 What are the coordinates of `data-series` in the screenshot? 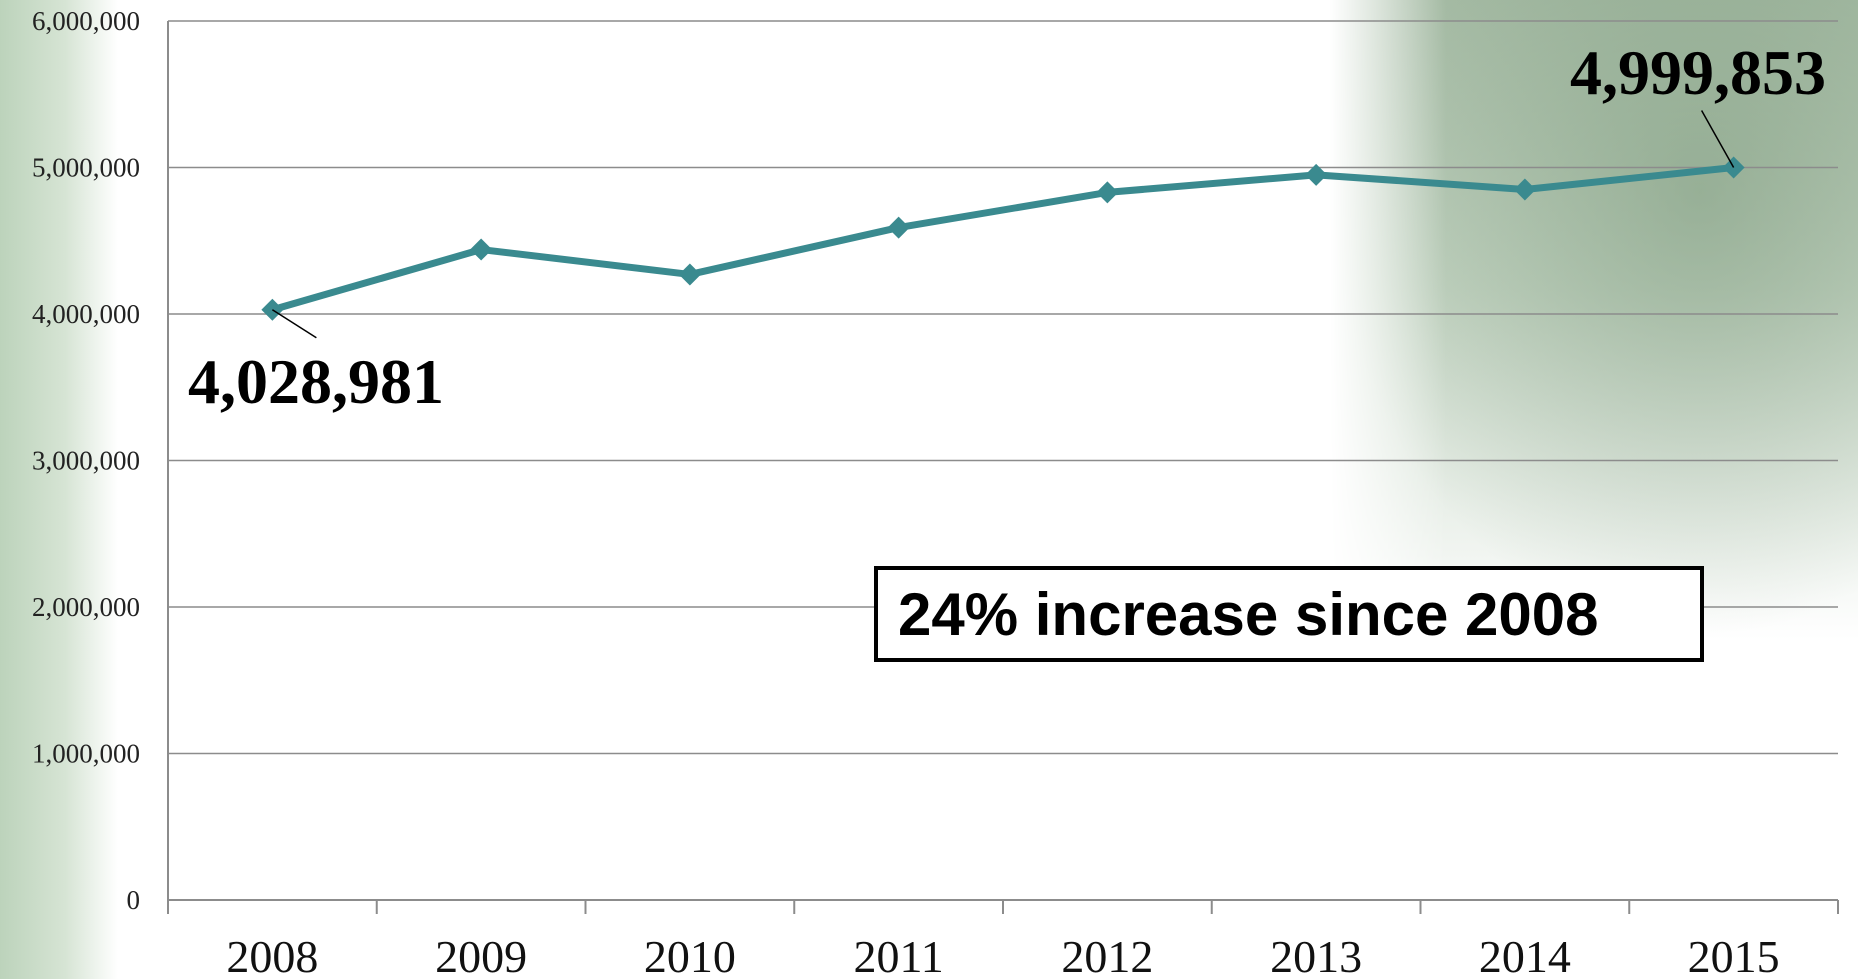 It's located at (1003, 238).